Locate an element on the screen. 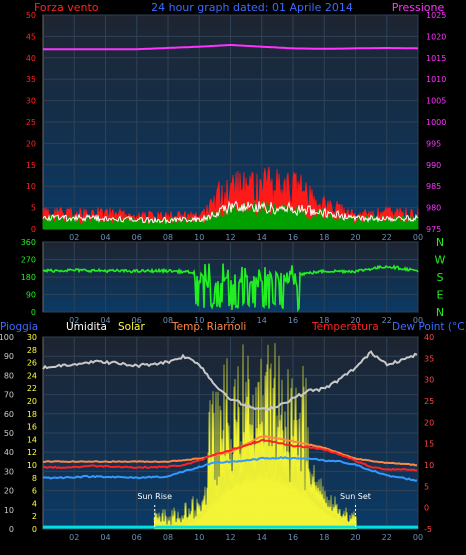 Image resolution: width=466 pixels, height=555 pixels. temperature-tick-label: 25 is located at coordinates (429, 401).